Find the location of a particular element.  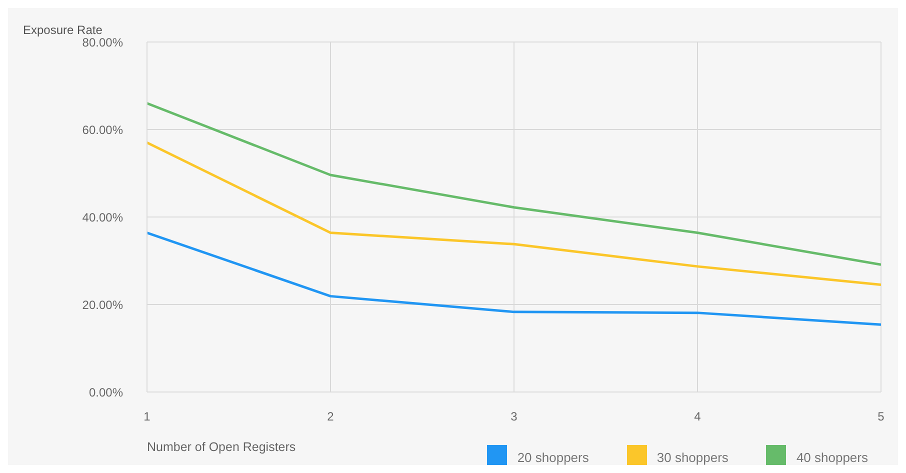

x-axis-title: Number of Open Registers is located at coordinates (221, 447).